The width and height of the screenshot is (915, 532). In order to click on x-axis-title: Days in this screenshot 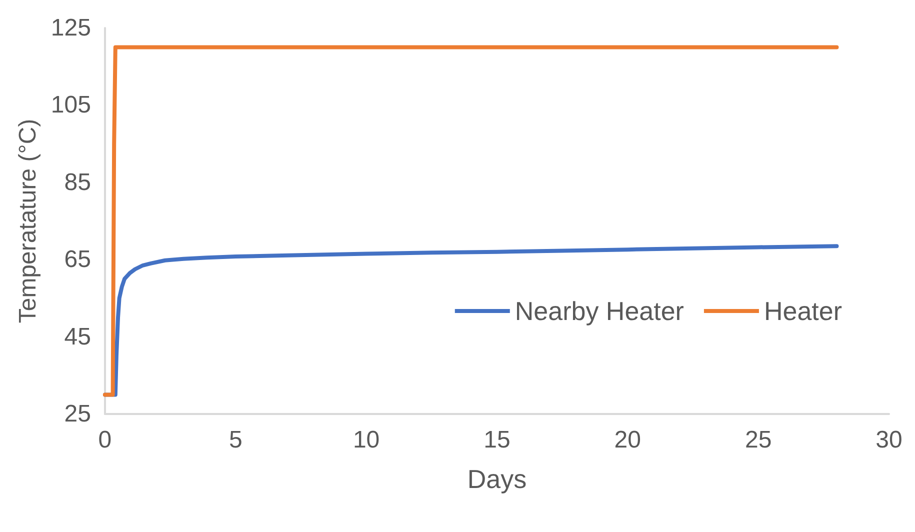, I will do `click(497, 479)`.